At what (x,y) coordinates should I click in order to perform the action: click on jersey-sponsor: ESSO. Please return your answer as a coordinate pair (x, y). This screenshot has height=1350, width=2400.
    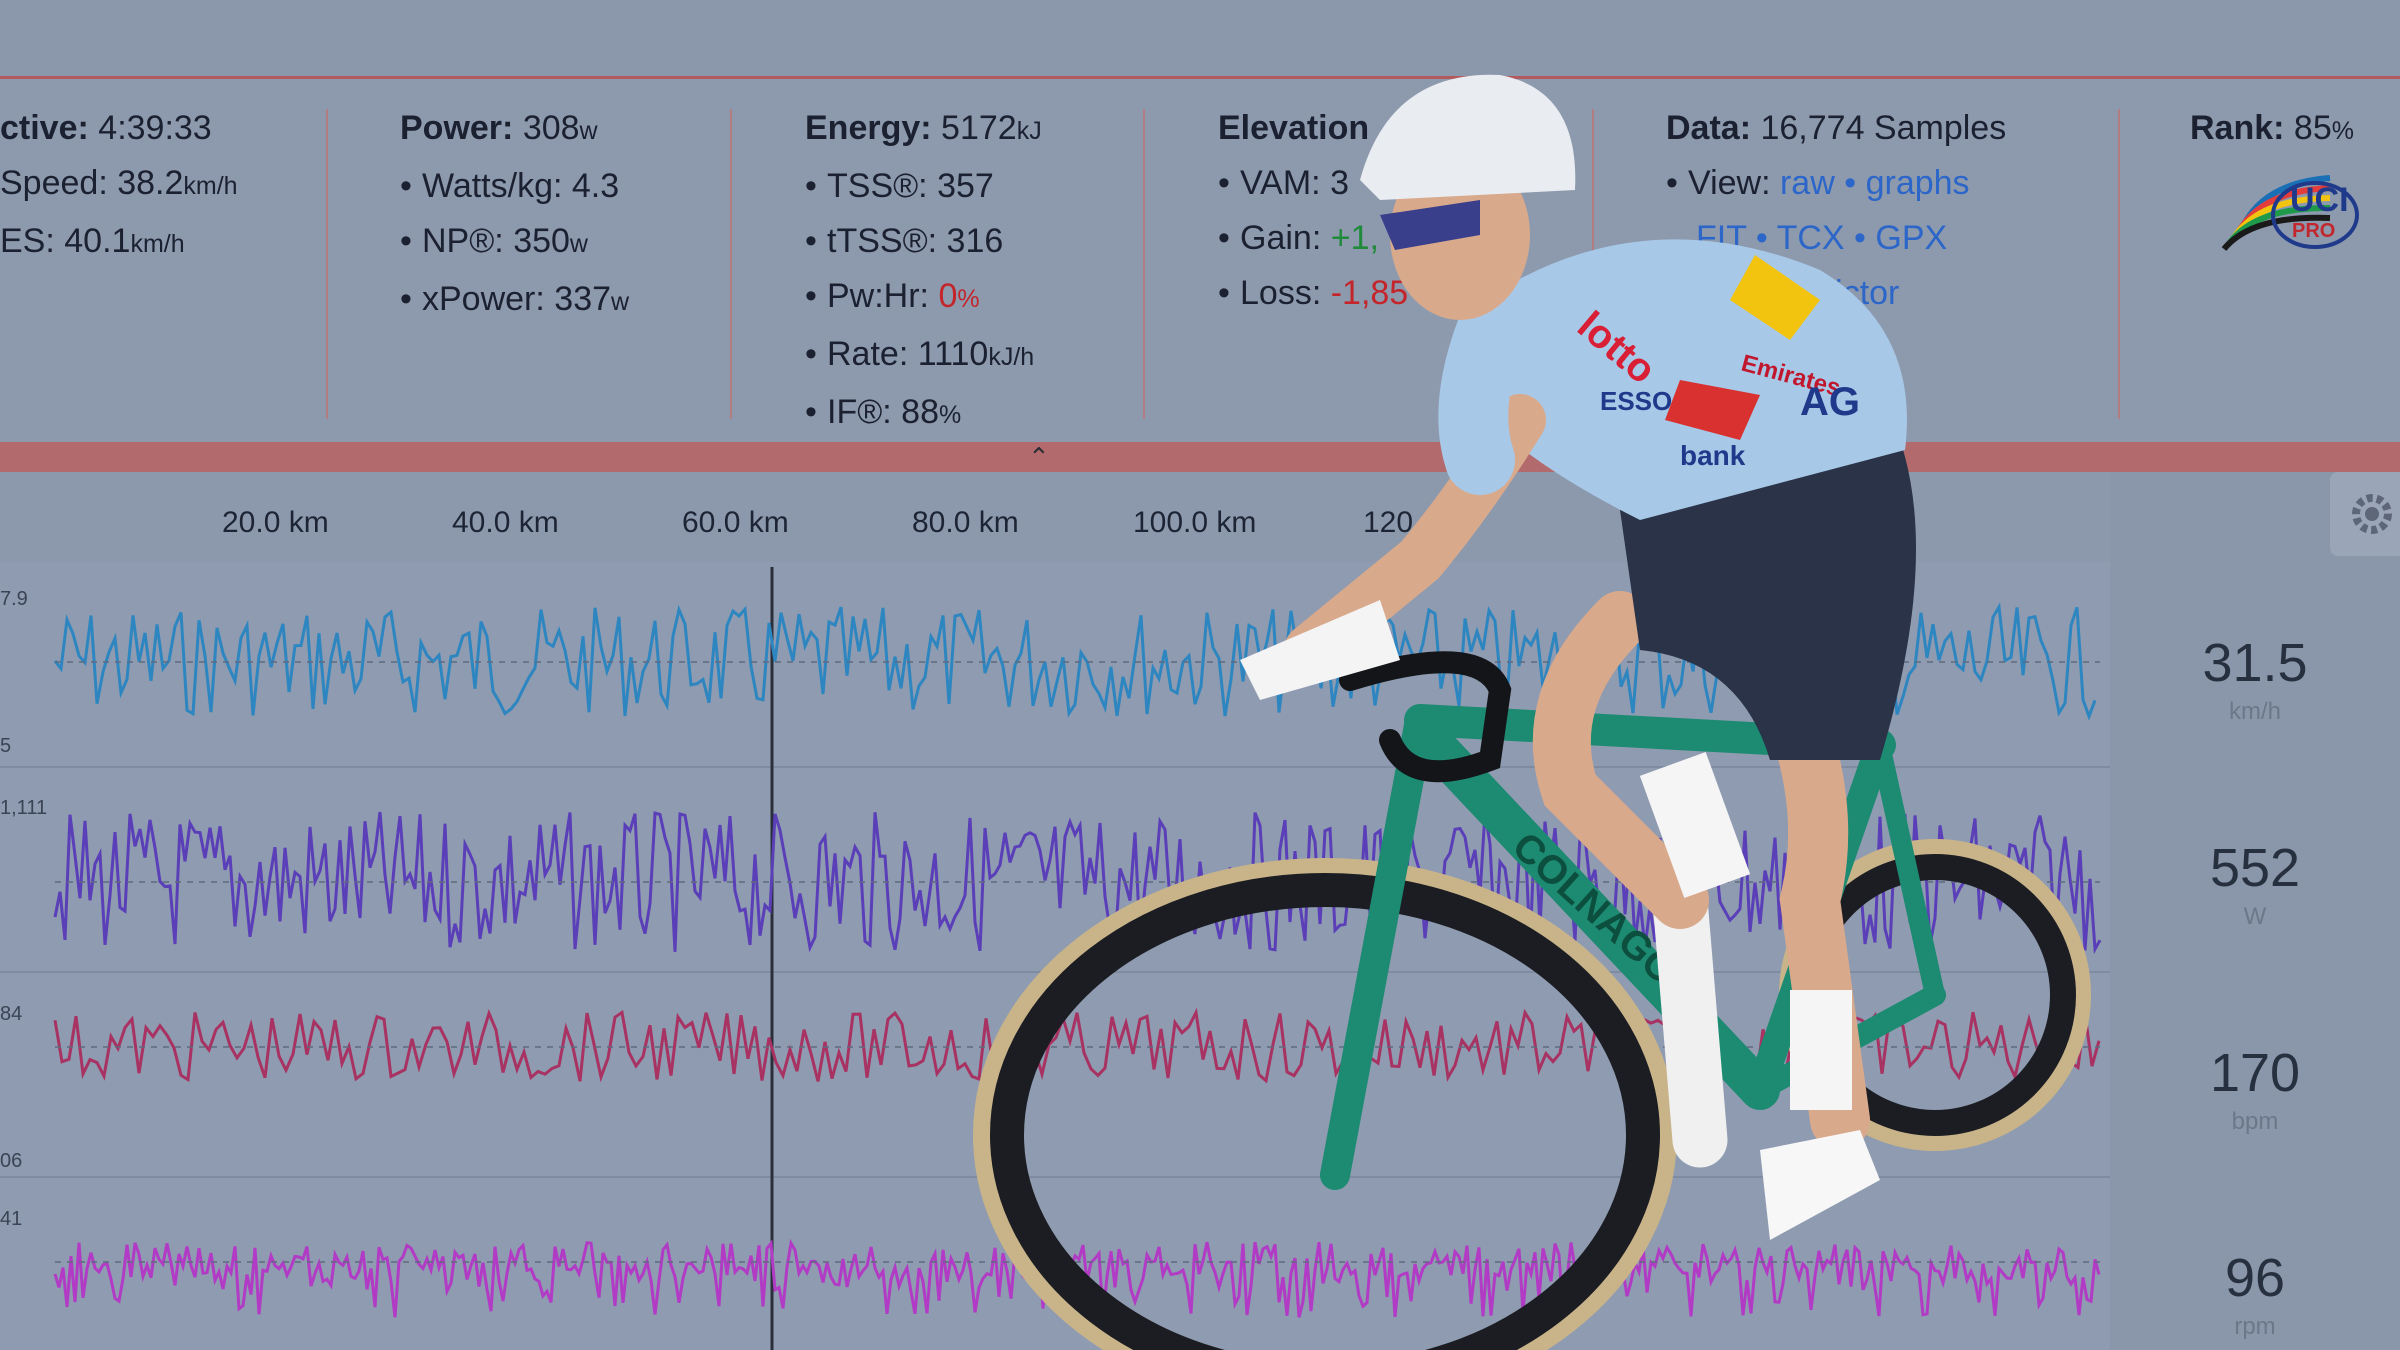
    Looking at the image, I should click on (1636, 401).